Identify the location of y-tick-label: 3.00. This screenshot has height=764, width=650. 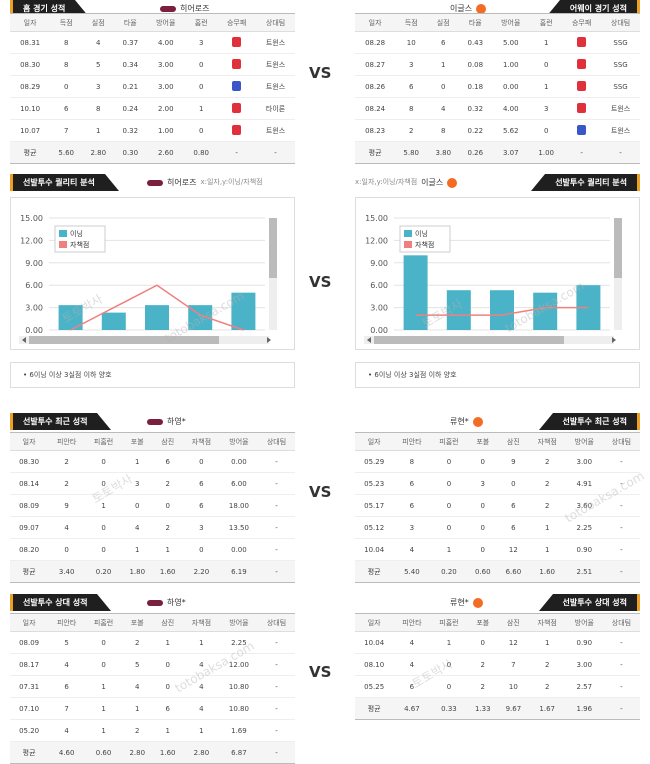
(379, 308).